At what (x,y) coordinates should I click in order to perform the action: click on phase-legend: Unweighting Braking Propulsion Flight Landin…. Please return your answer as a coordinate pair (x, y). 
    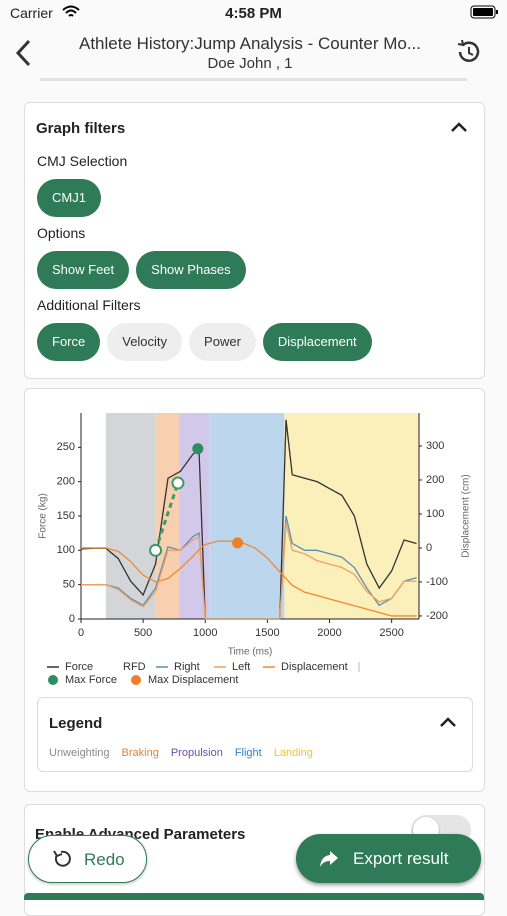
    Looking at the image, I should click on (187, 753).